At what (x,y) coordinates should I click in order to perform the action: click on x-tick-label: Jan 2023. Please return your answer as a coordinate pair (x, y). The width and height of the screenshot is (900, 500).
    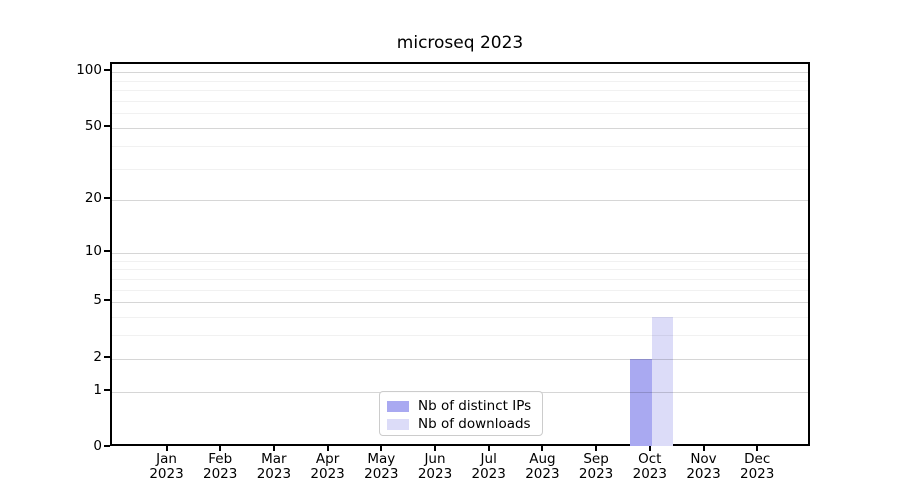
    Looking at the image, I should click on (166, 466).